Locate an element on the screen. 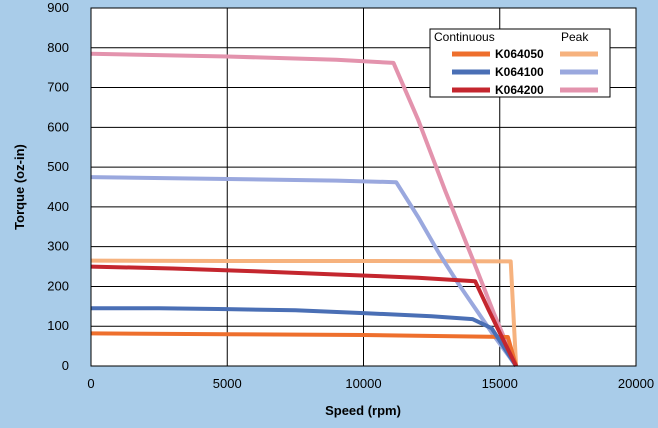 The image size is (658, 428). legend-label-k064200: K064200 is located at coordinates (519, 90).